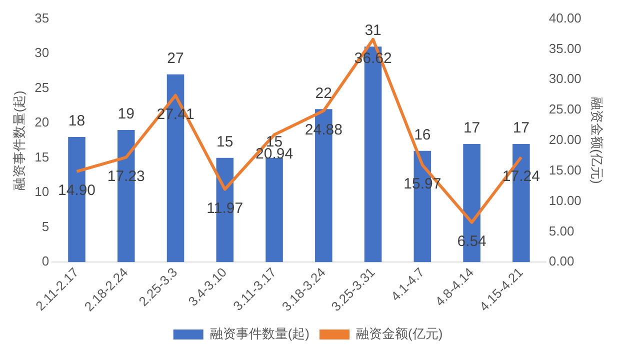 The height and width of the screenshot is (359, 620). I want to click on data-label: 17.24, so click(521, 176).